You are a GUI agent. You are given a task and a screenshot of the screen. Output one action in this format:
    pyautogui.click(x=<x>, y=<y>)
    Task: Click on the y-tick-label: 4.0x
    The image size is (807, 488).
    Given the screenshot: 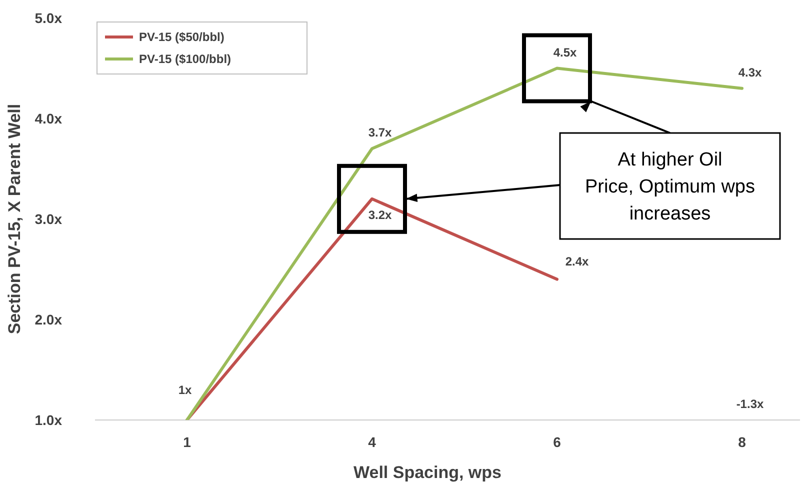 What is the action you would take?
    pyautogui.click(x=48, y=118)
    